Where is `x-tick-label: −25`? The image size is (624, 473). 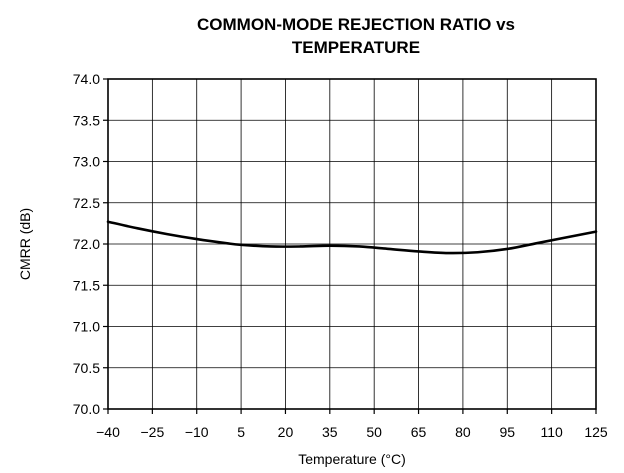 x-tick-label: −25 is located at coordinates (152, 432).